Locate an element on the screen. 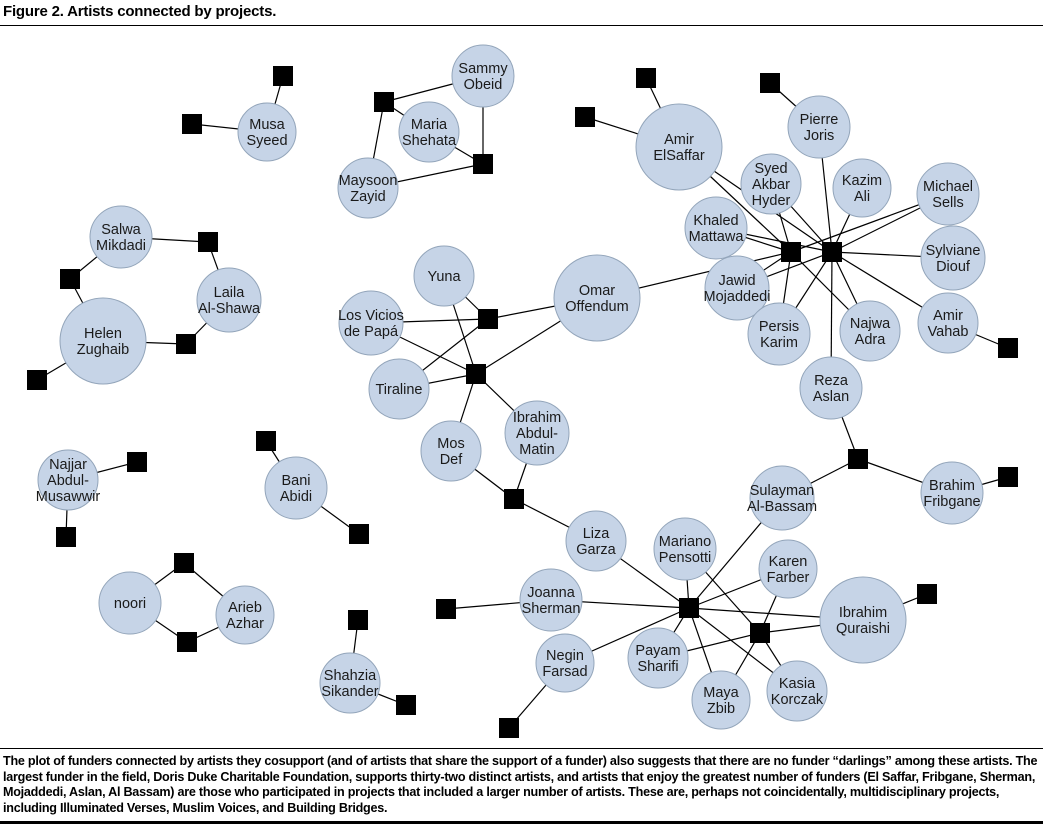  artist-node-yuna is located at coordinates (444, 276).